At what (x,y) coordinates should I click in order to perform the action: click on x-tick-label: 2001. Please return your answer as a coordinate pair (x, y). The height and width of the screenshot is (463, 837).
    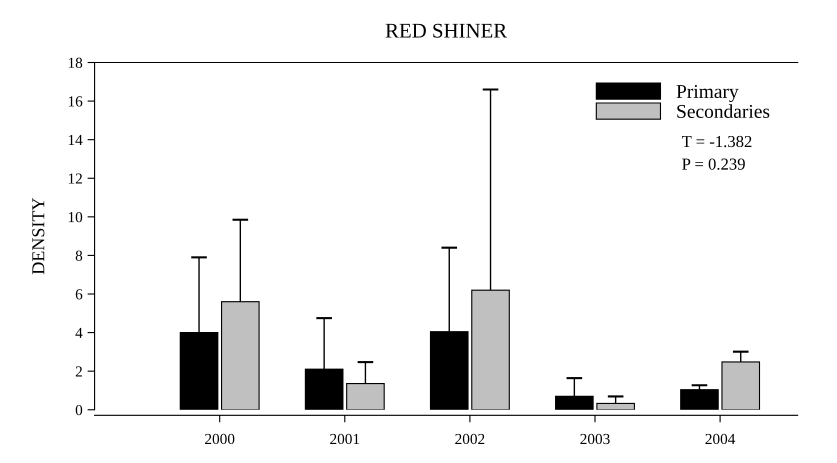
    Looking at the image, I should click on (345, 439).